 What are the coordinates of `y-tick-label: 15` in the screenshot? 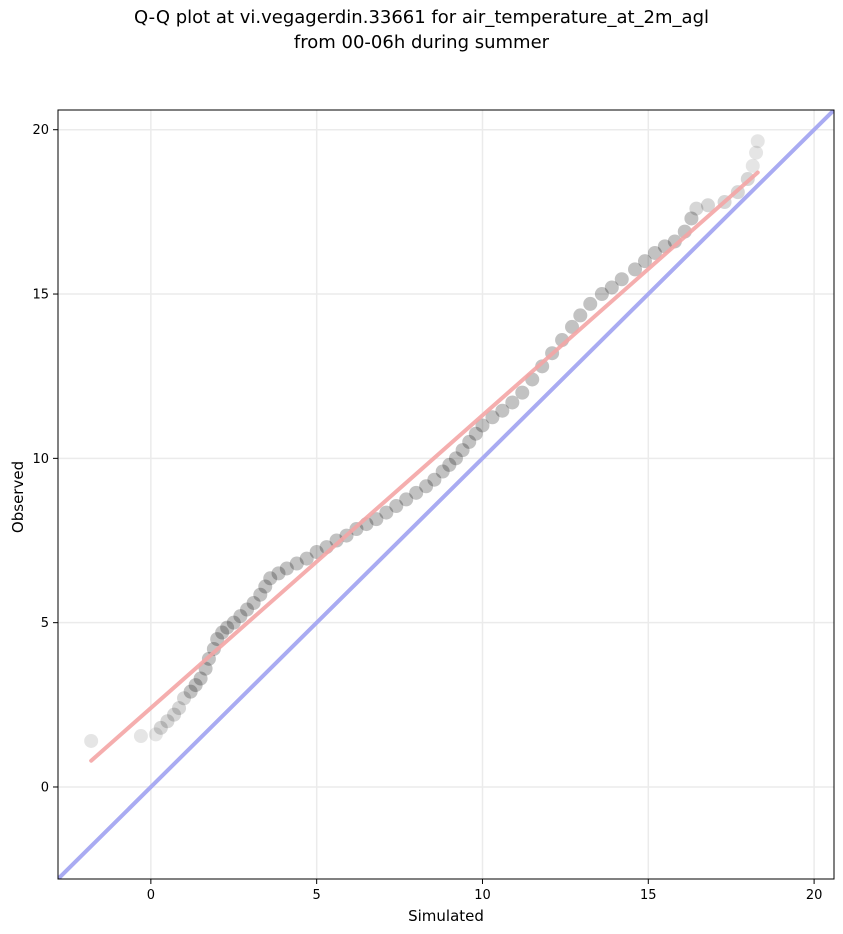 It's located at (40, 295).